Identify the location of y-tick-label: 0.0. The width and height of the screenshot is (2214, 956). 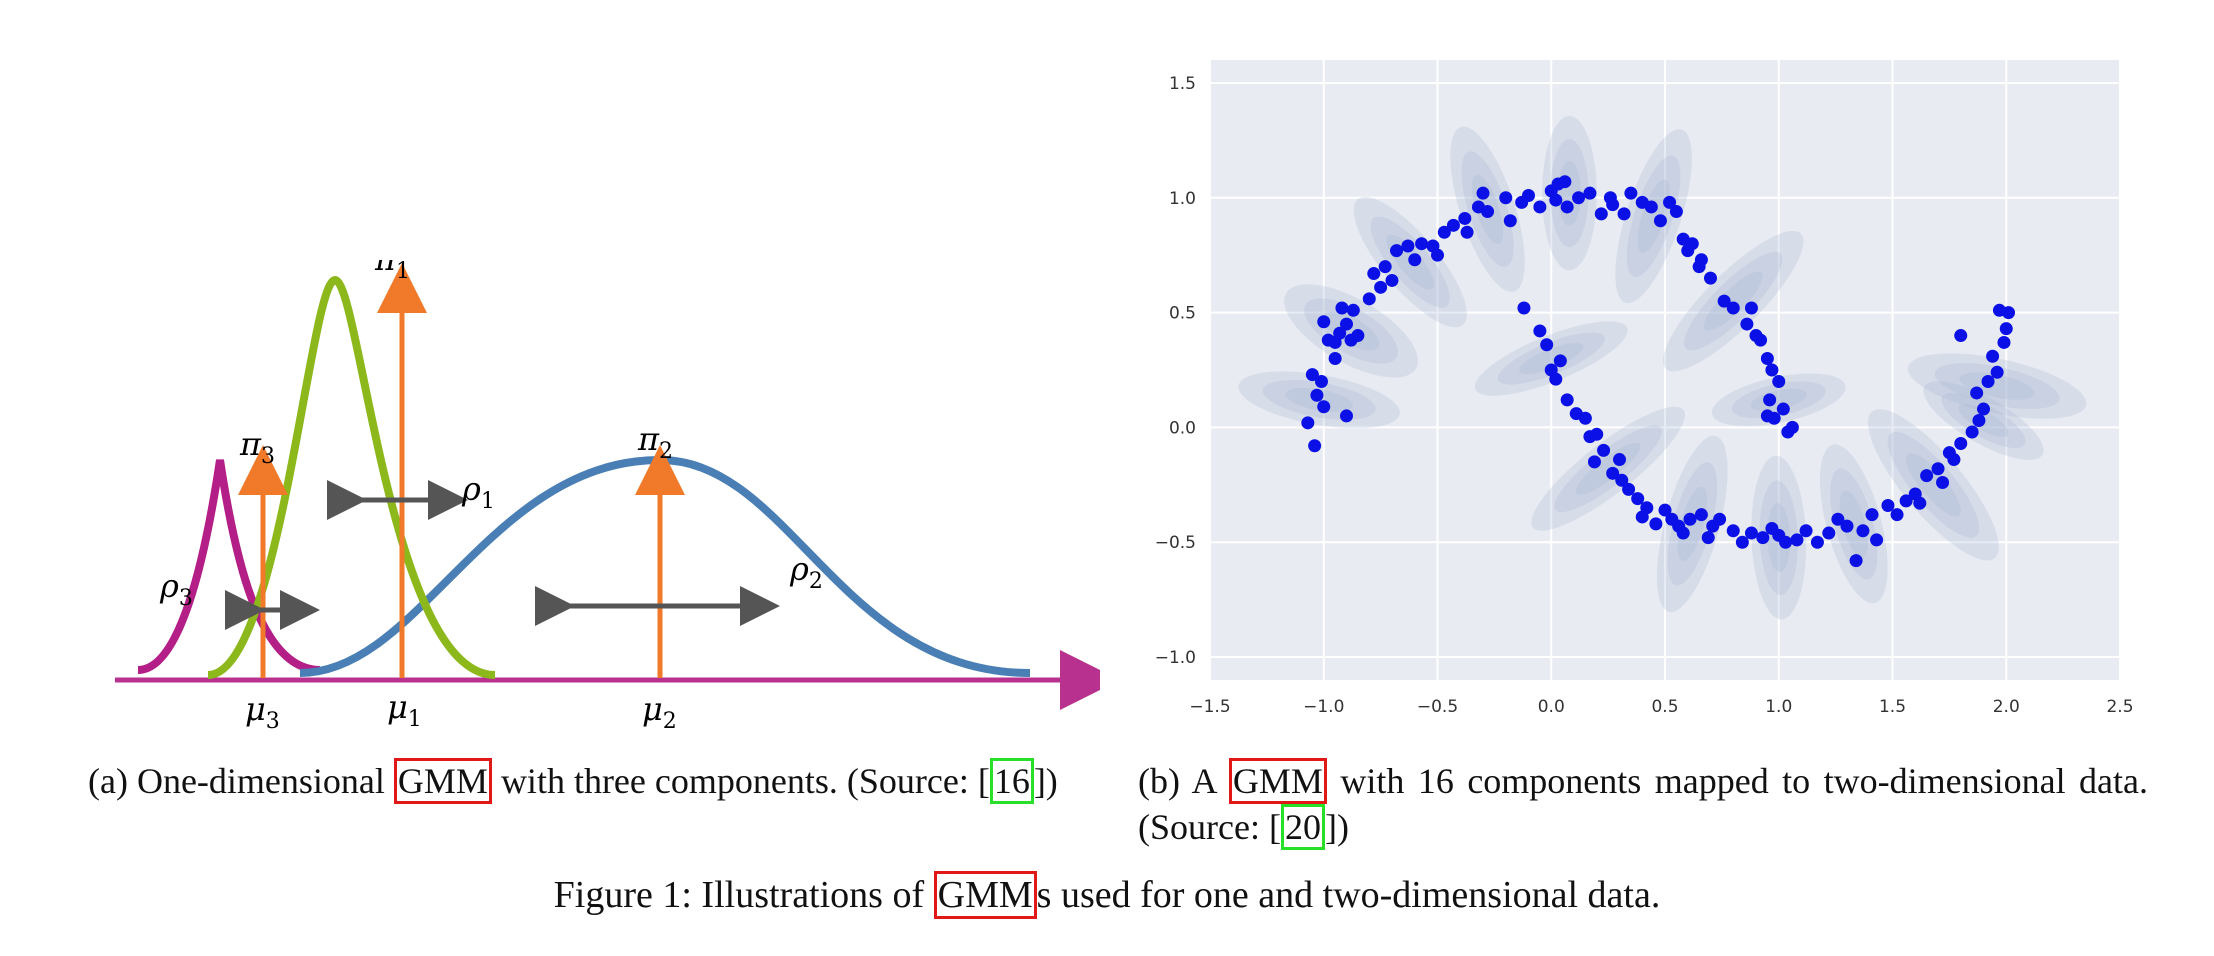
(1182, 428).